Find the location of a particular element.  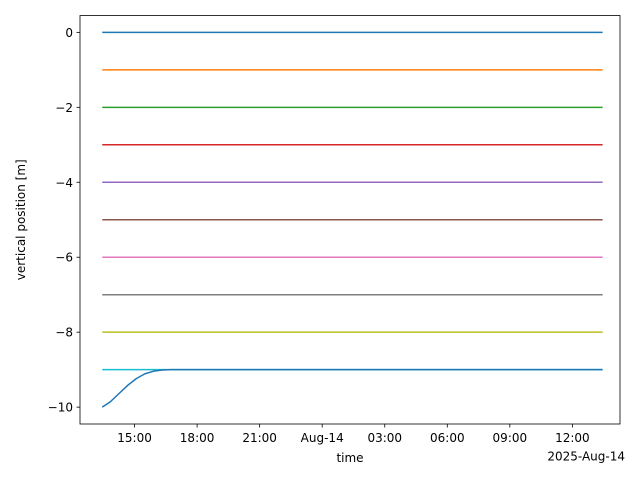

x-tick-label-2: 21:00 is located at coordinates (259, 438).